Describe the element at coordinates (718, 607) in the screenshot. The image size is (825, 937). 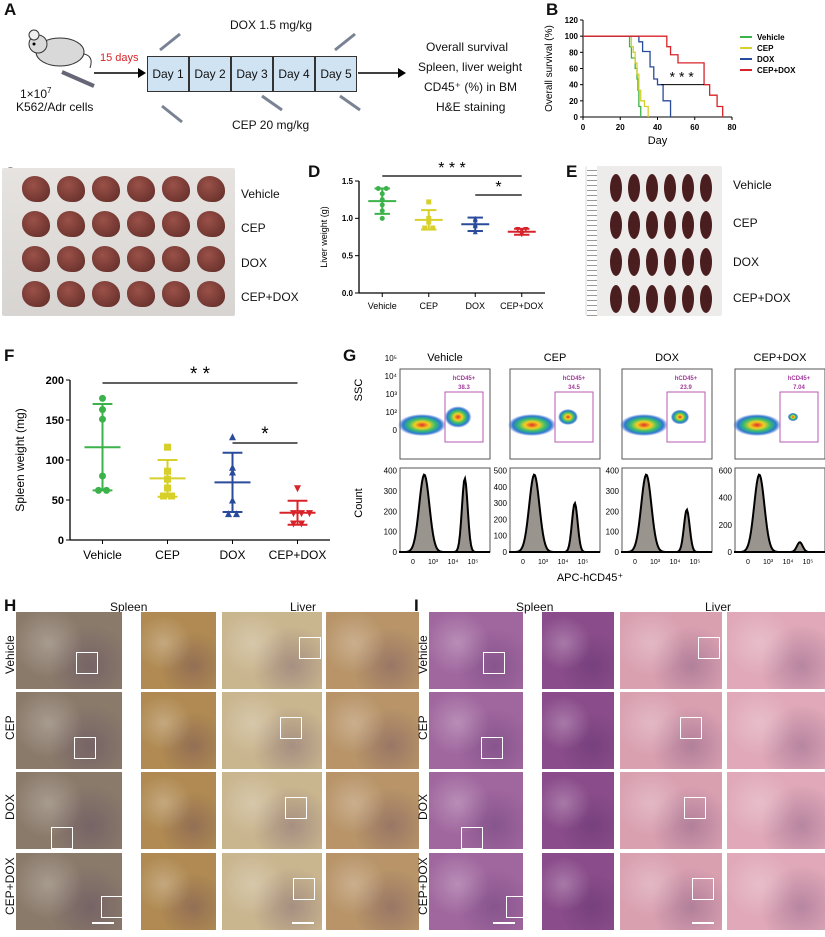
I see `i-column-liver: Liver` at that location.